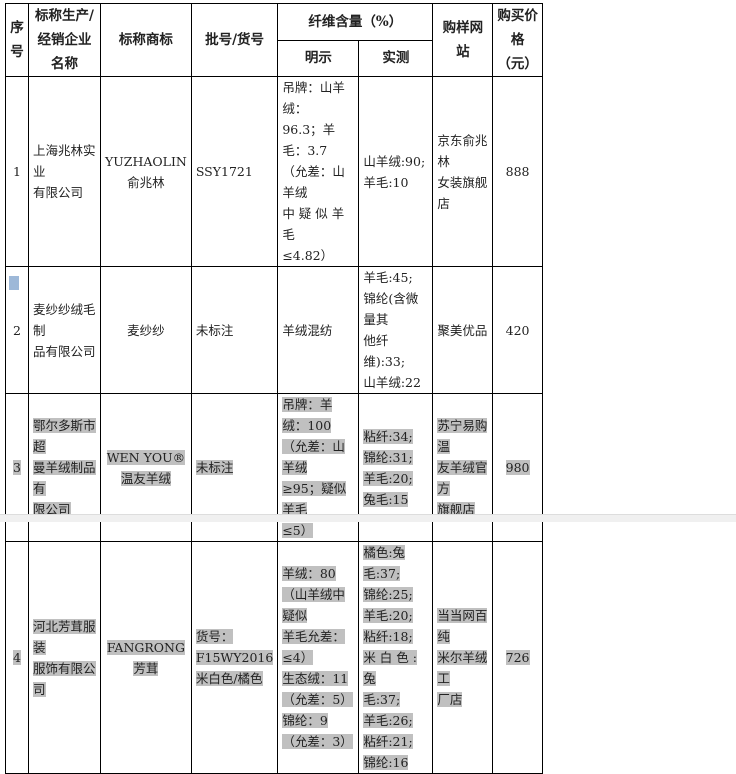 The height and width of the screenshot is (774, 736). Describe the element at coordinates (462, 626) in the screenshot. I see `cell-line: 当当网百纯` at that location.